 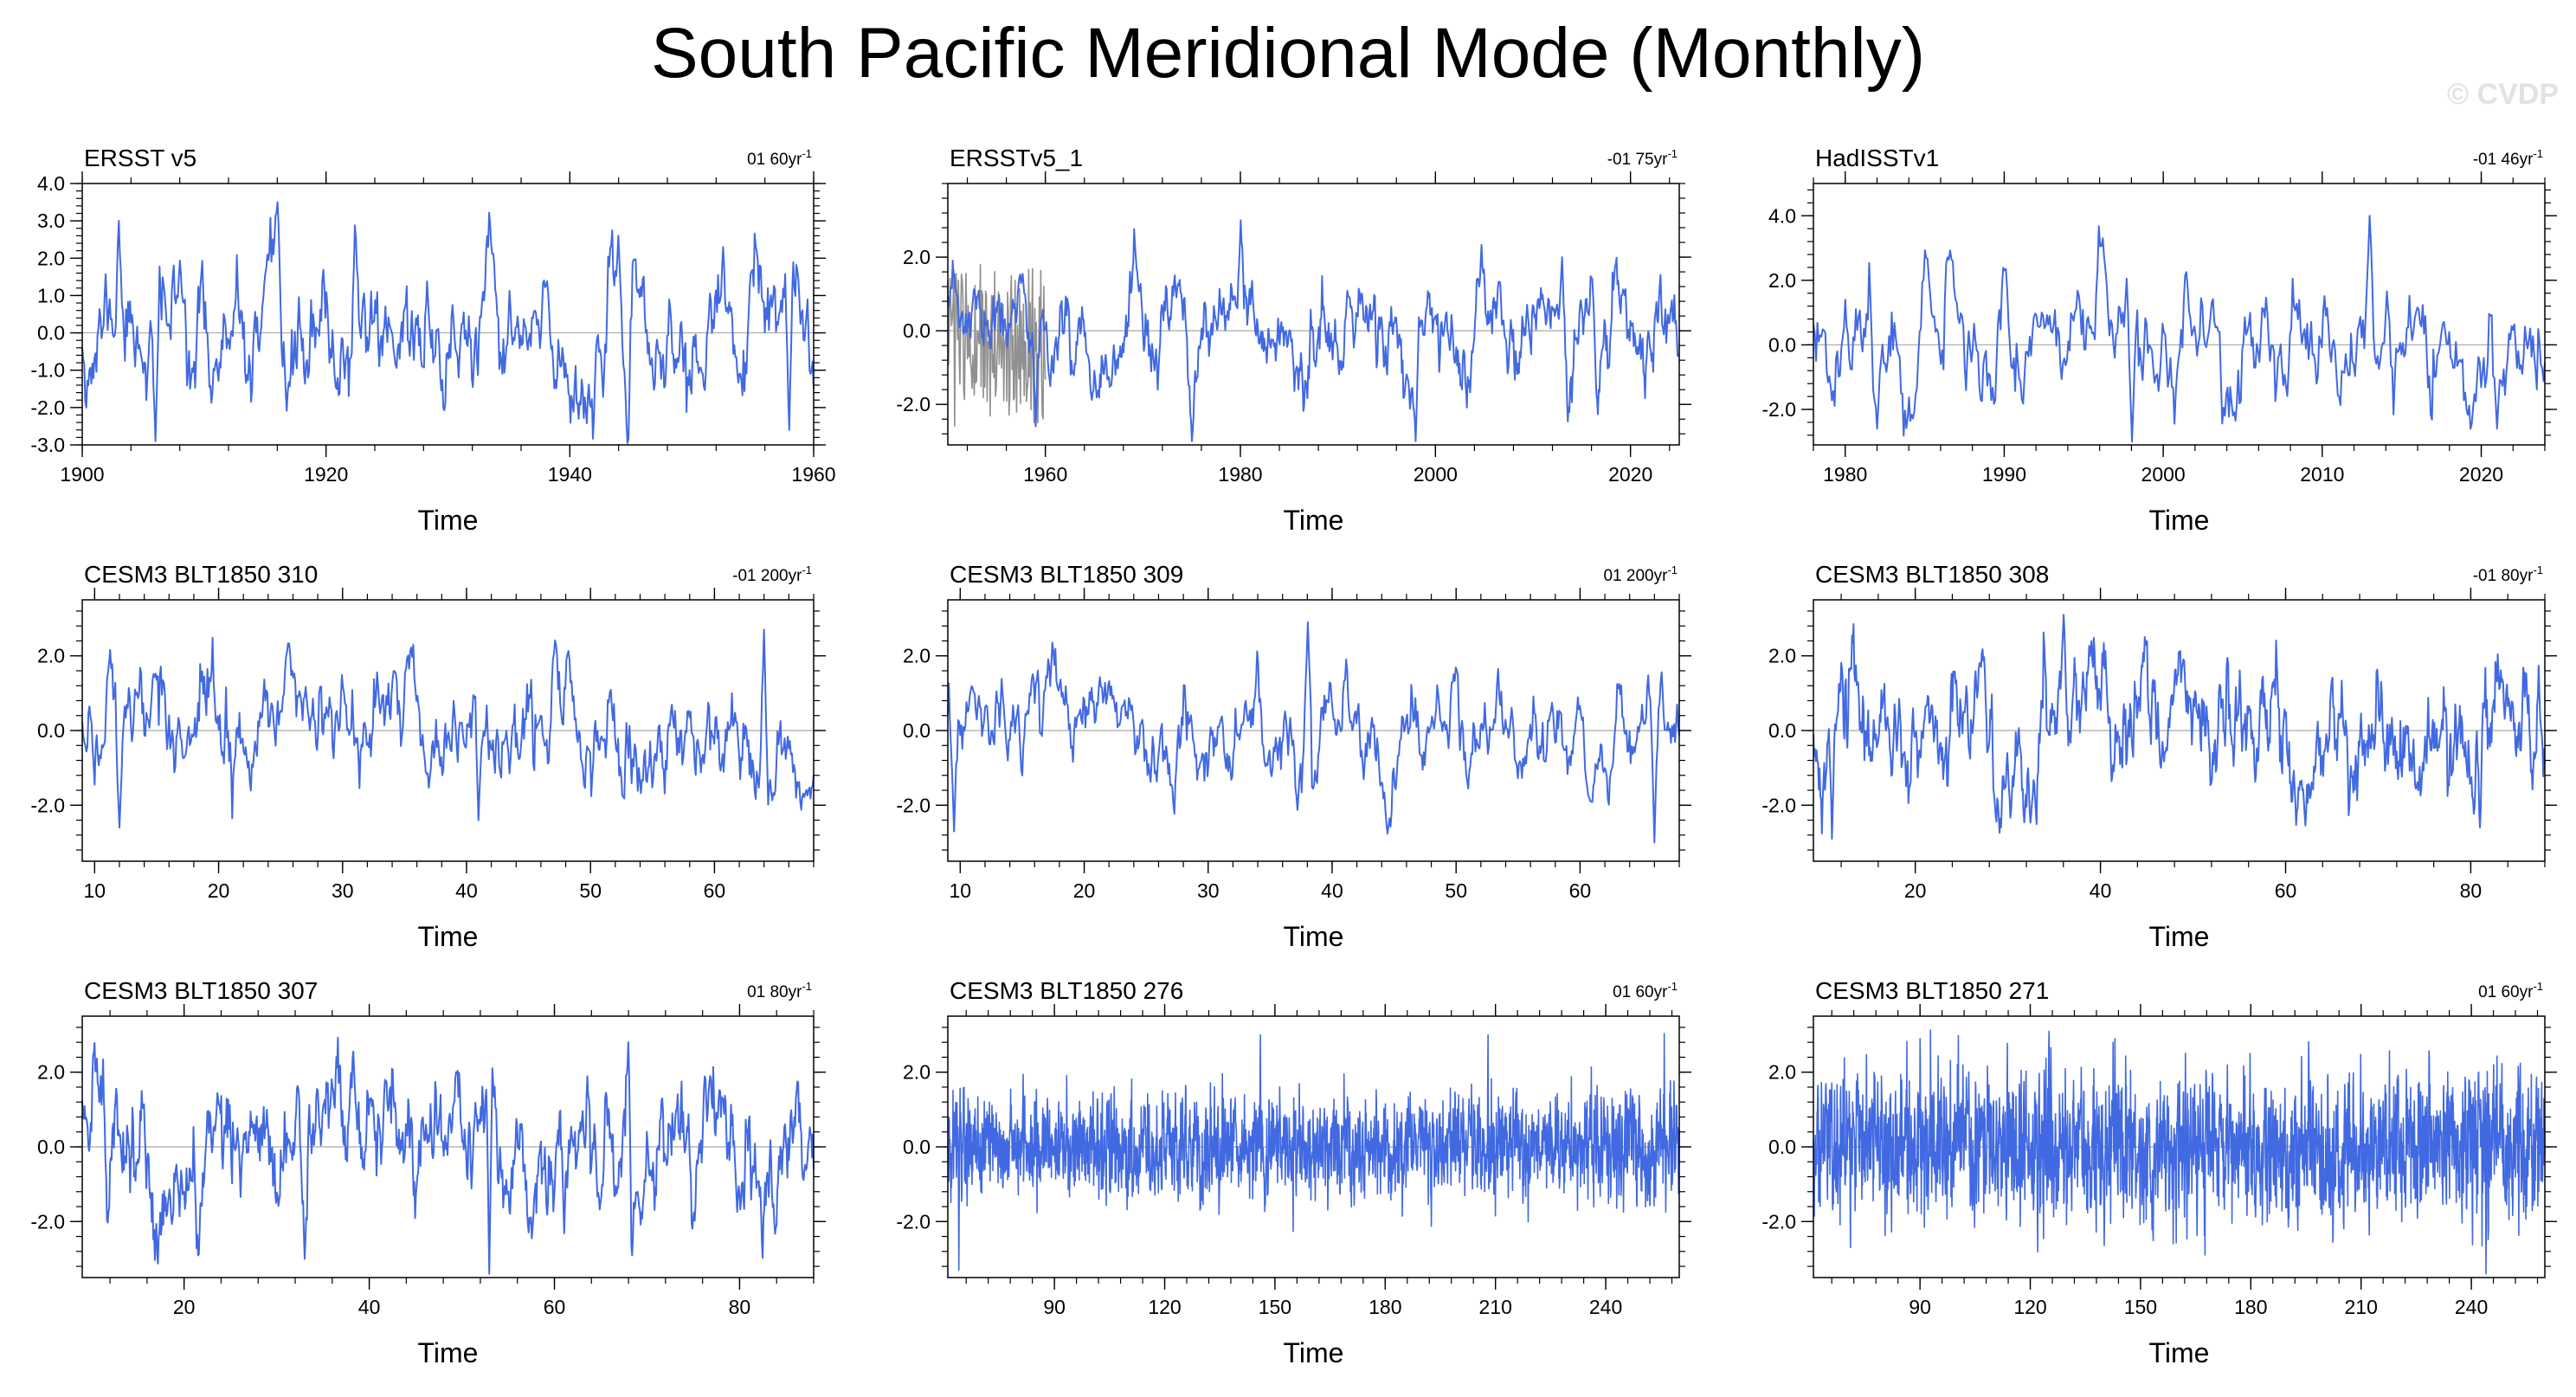 I want to click on y-tick-label: 1.0, so click(x=51, y=295).